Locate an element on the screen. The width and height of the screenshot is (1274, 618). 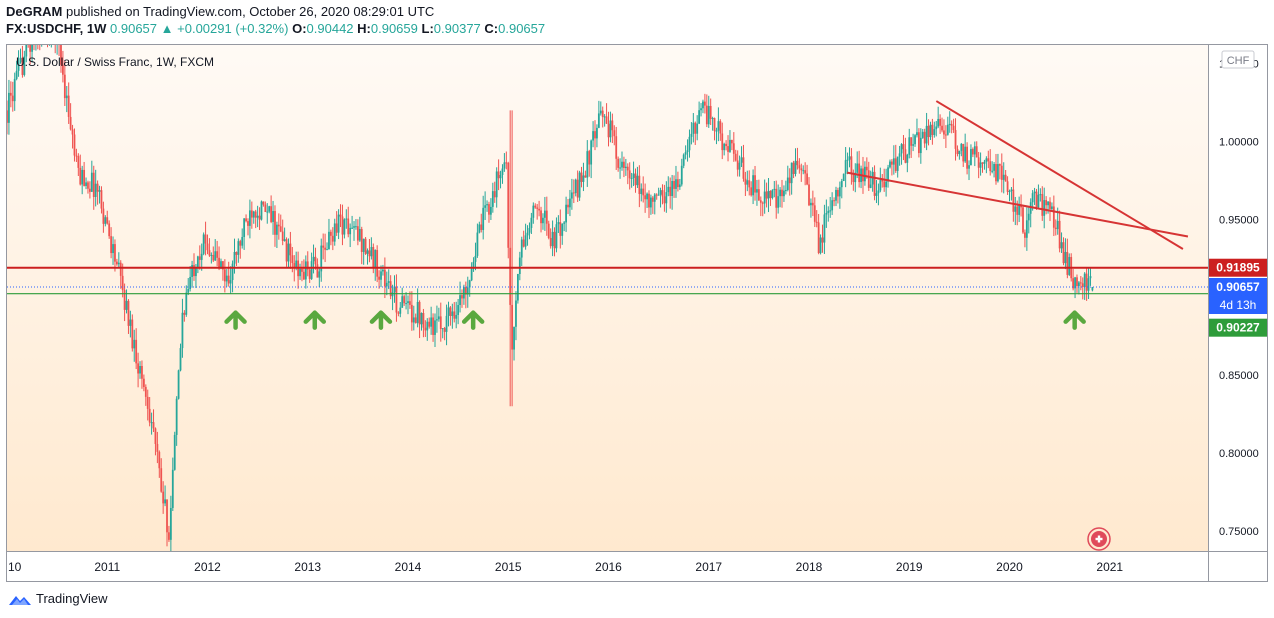
open-value: 0.90442 is located at coordinates (330, 28).